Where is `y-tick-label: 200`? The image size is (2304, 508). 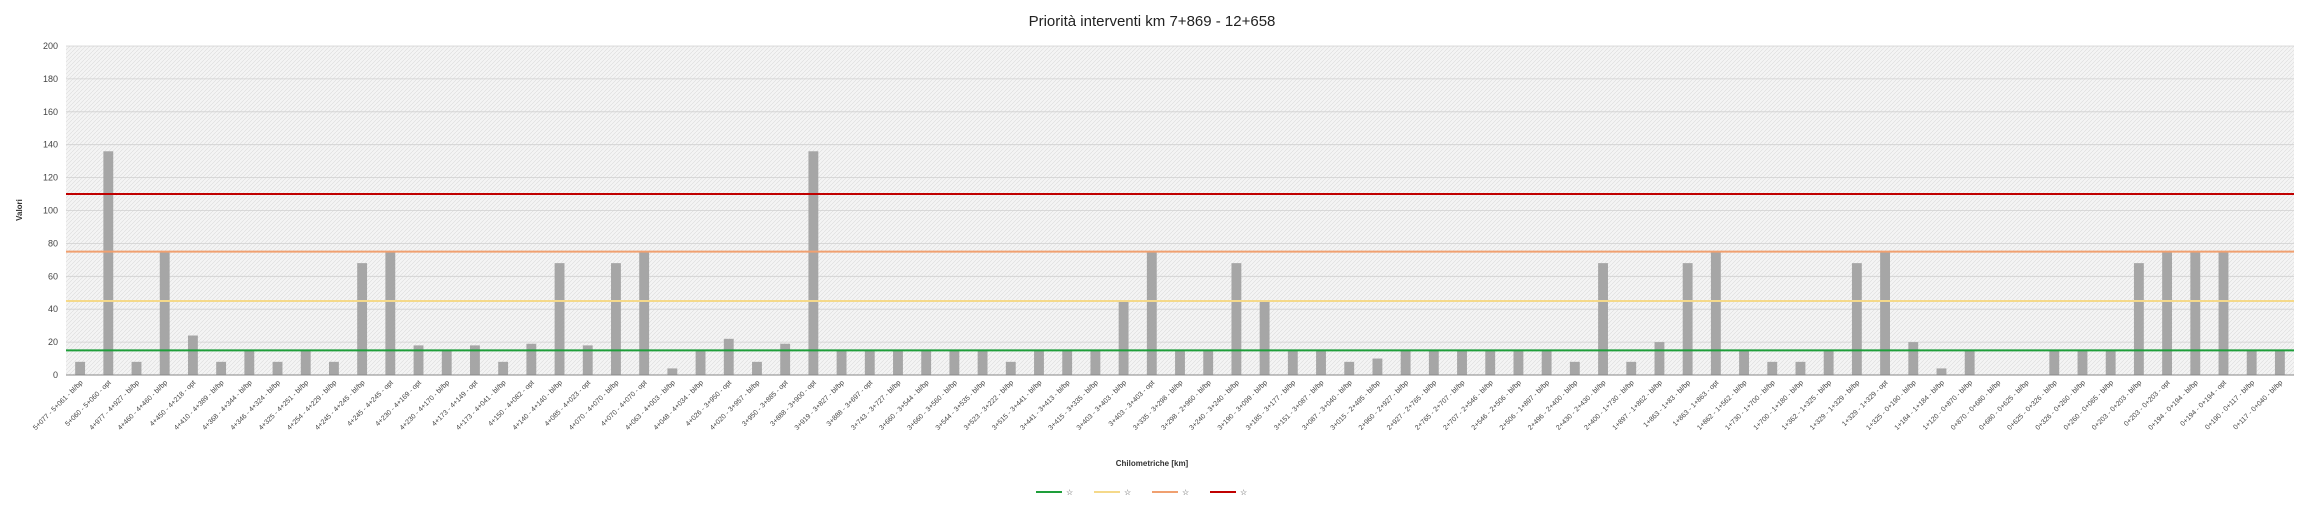
y-tick-label: 200 is located at coordinates (50, 46).